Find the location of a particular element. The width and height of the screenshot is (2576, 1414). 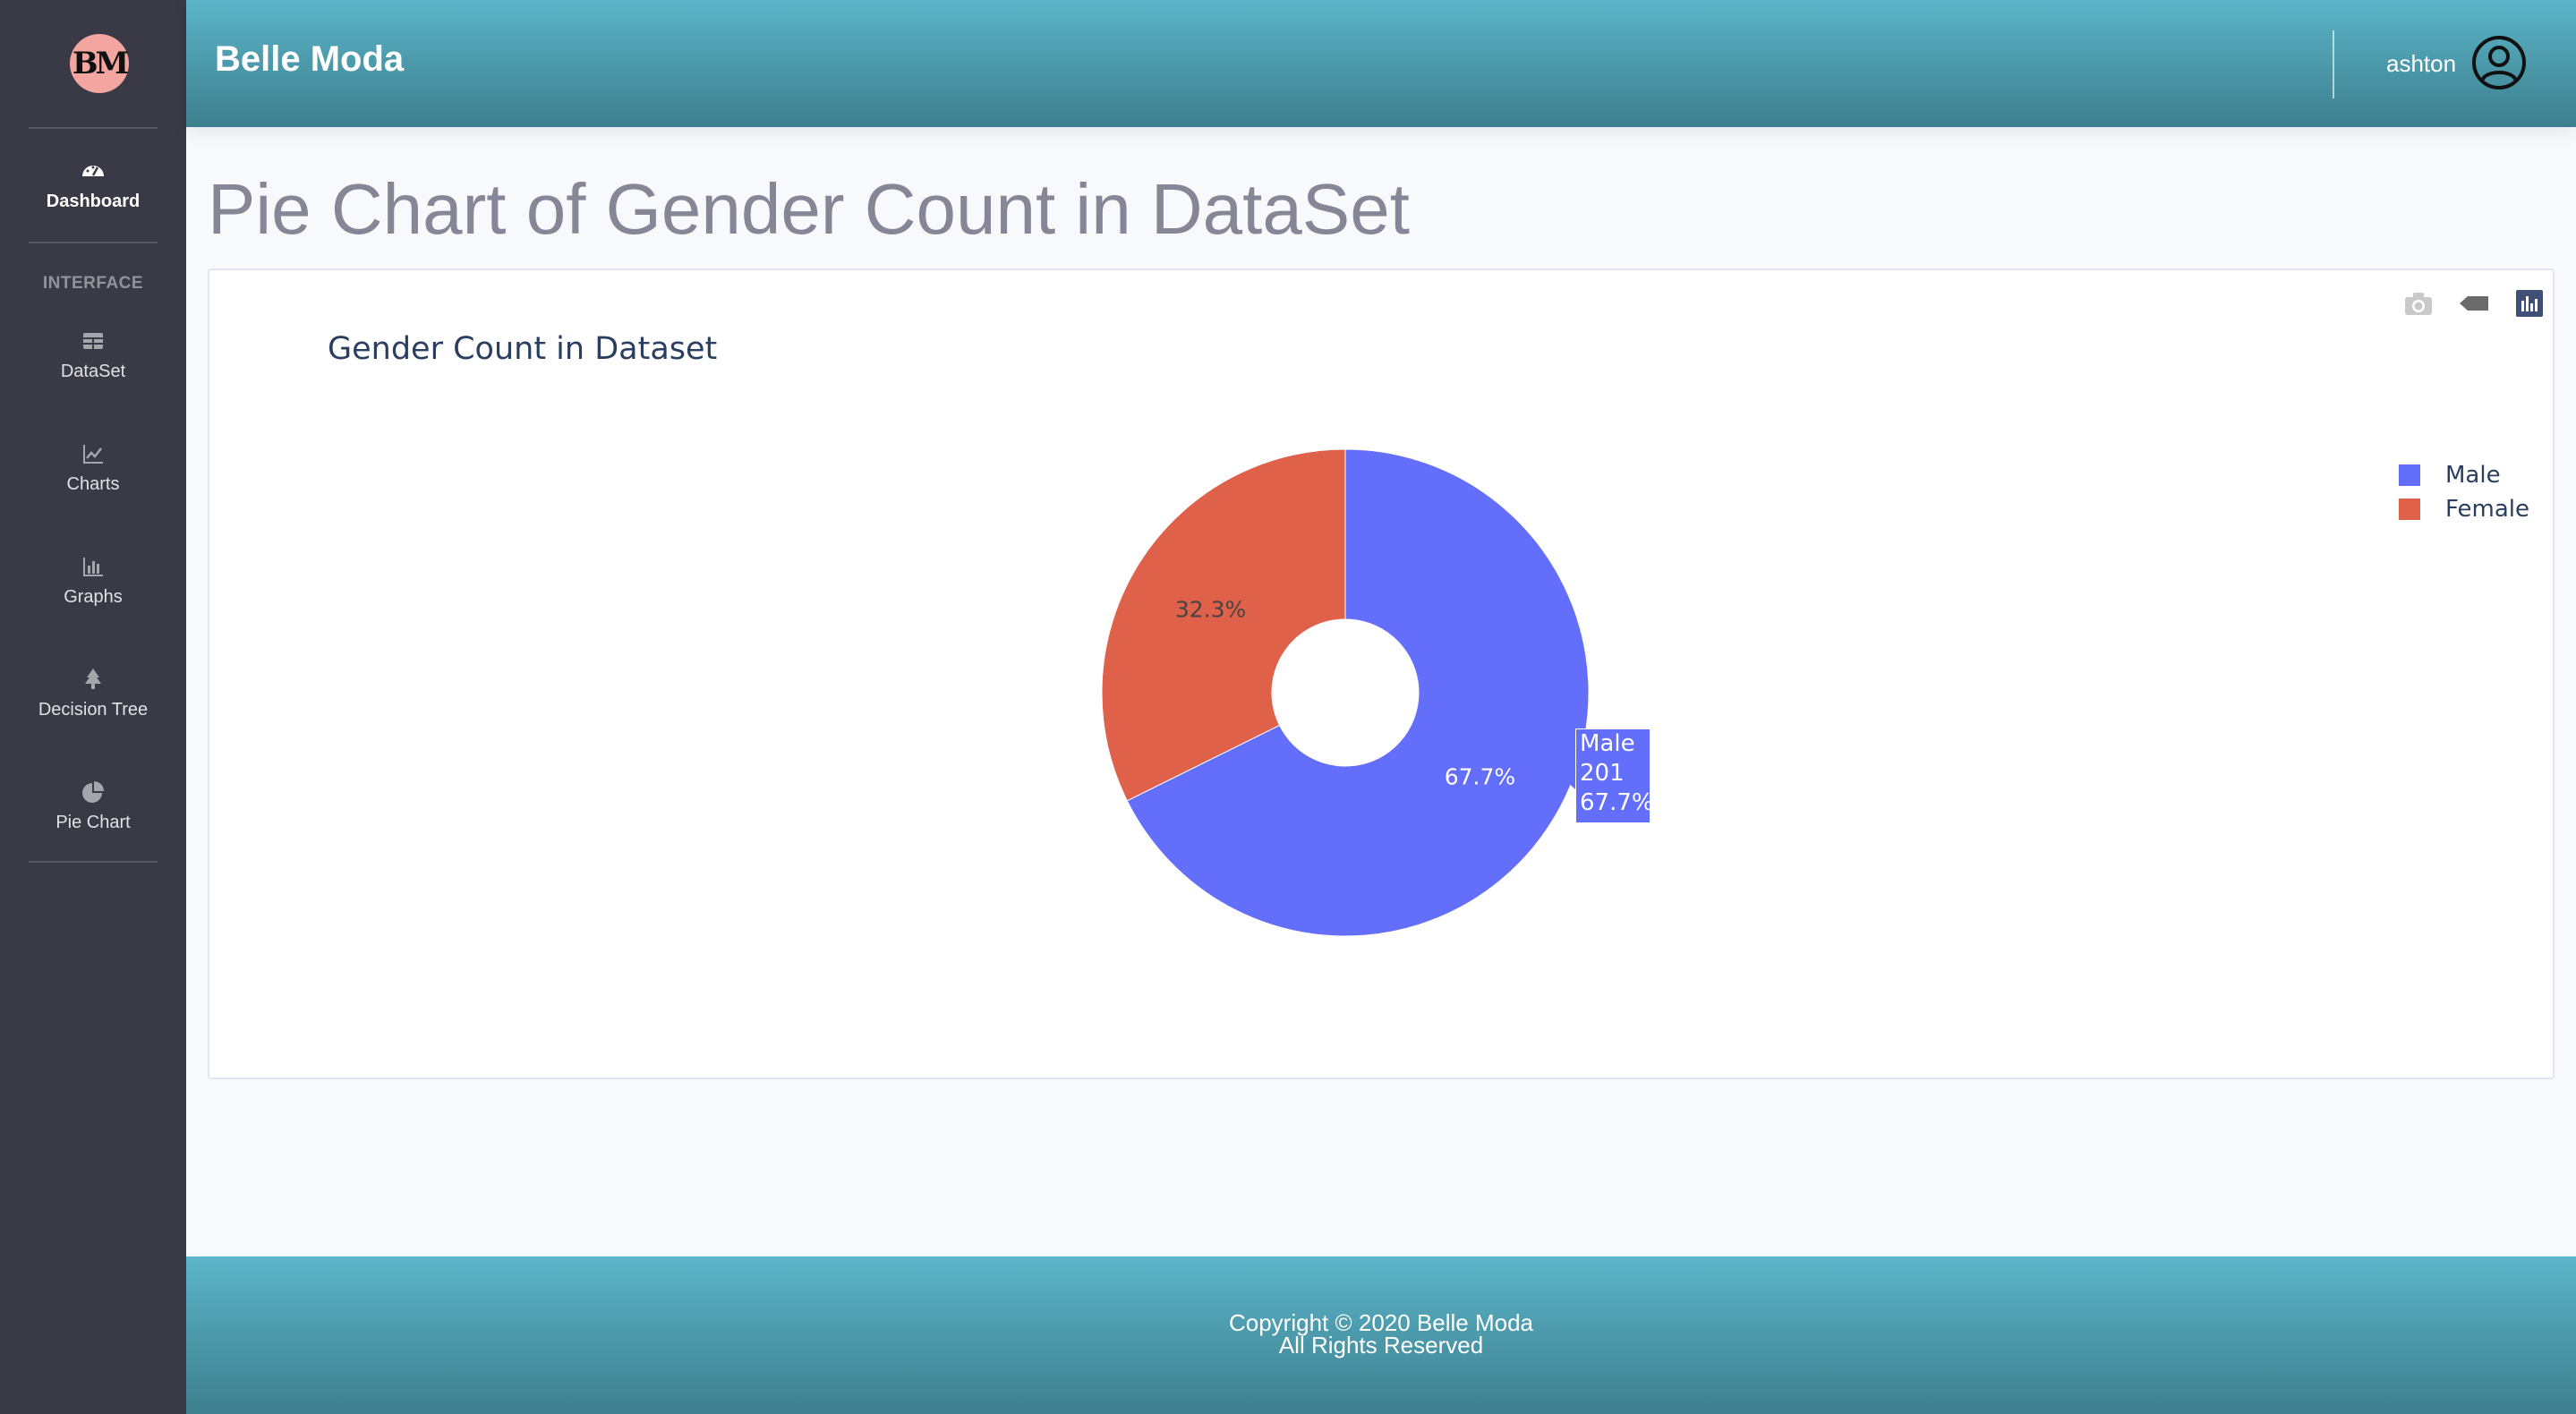

sidebar-item-dataset: DataSet is located at coordinates (93, 355).